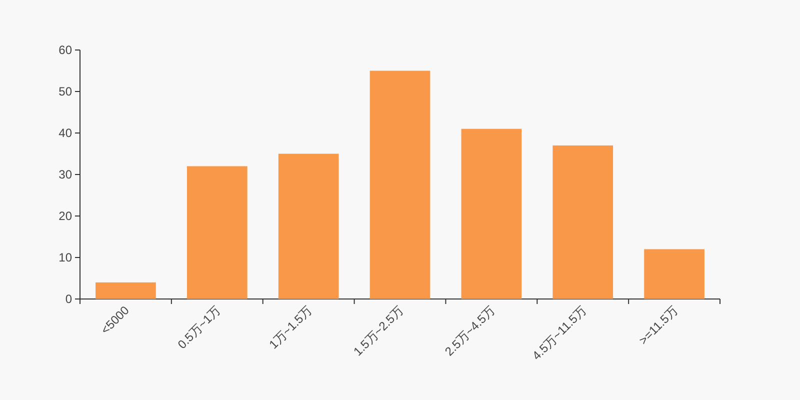 The height and width of the screenshot is (400, 800). I want to click on y-tick-label: 20, so click(65, 216).